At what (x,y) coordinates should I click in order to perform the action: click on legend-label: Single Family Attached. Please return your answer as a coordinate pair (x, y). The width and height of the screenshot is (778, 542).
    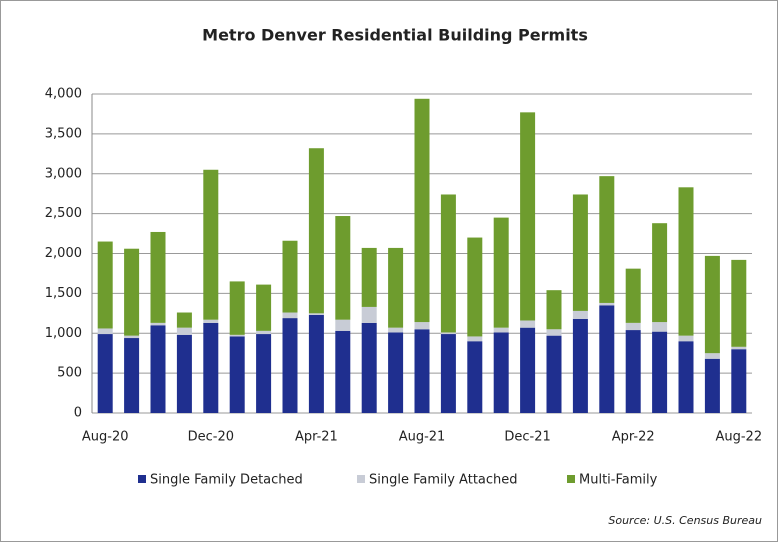
    Looking at the image, I should click on (443, 480).